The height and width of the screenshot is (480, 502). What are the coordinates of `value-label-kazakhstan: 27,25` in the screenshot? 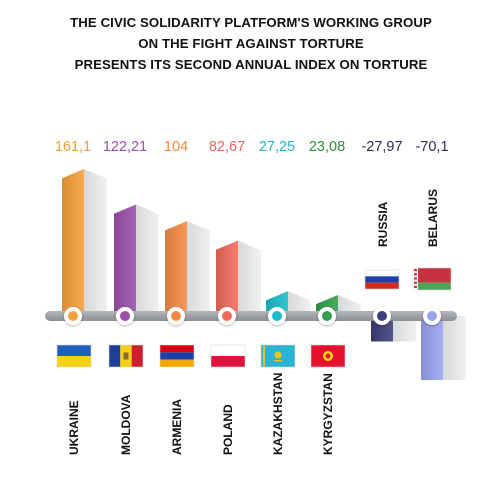 It's located at (277, 147).